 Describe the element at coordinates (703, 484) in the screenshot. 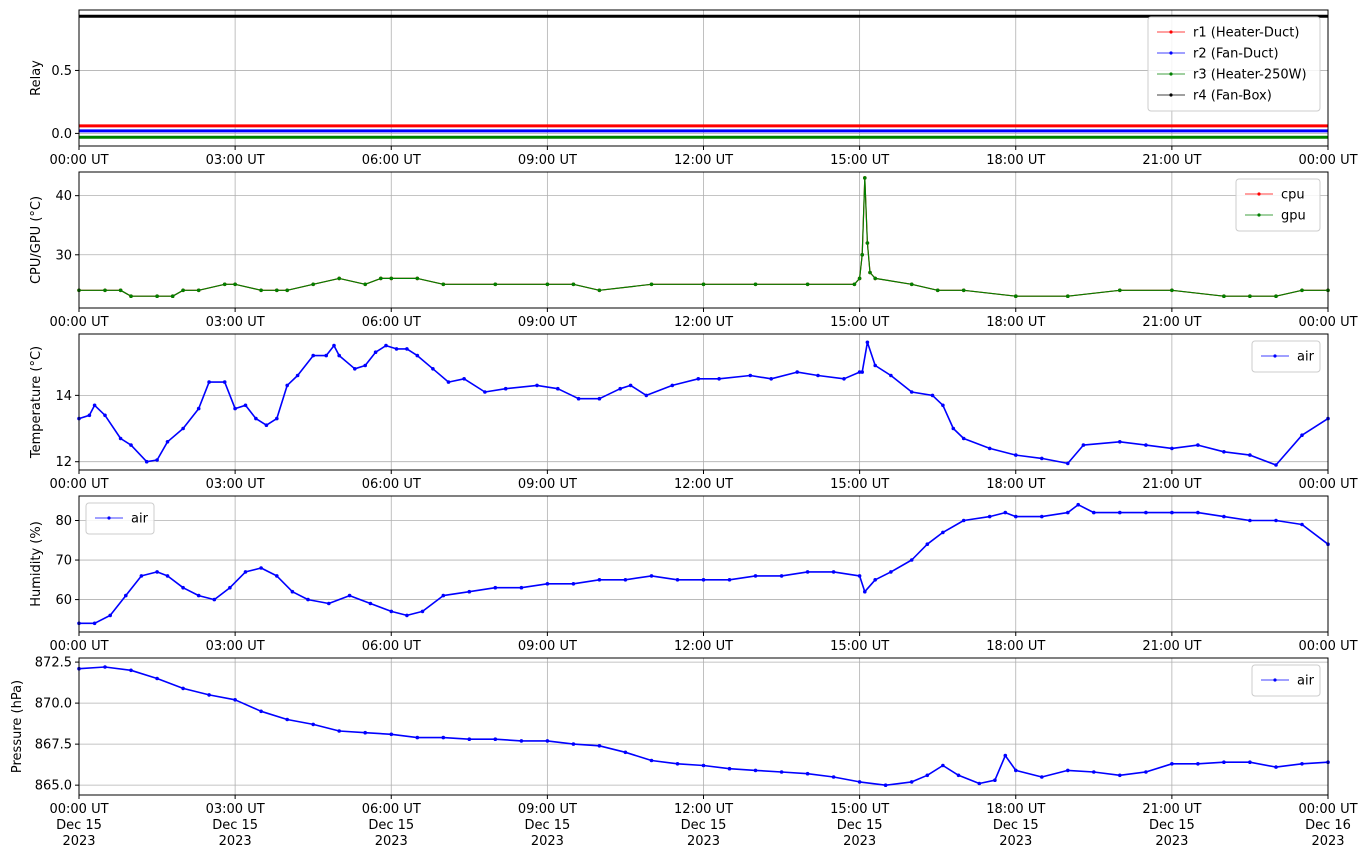

I see `x-tick-label: 12:00 UT` at that location.